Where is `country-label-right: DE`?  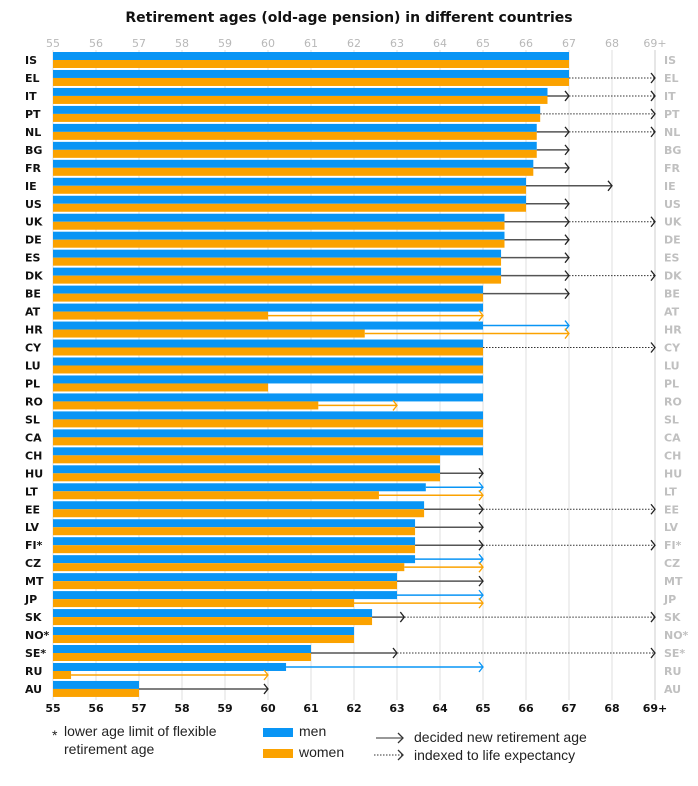
country-label-right: DE is located at coordinates (672, 240).